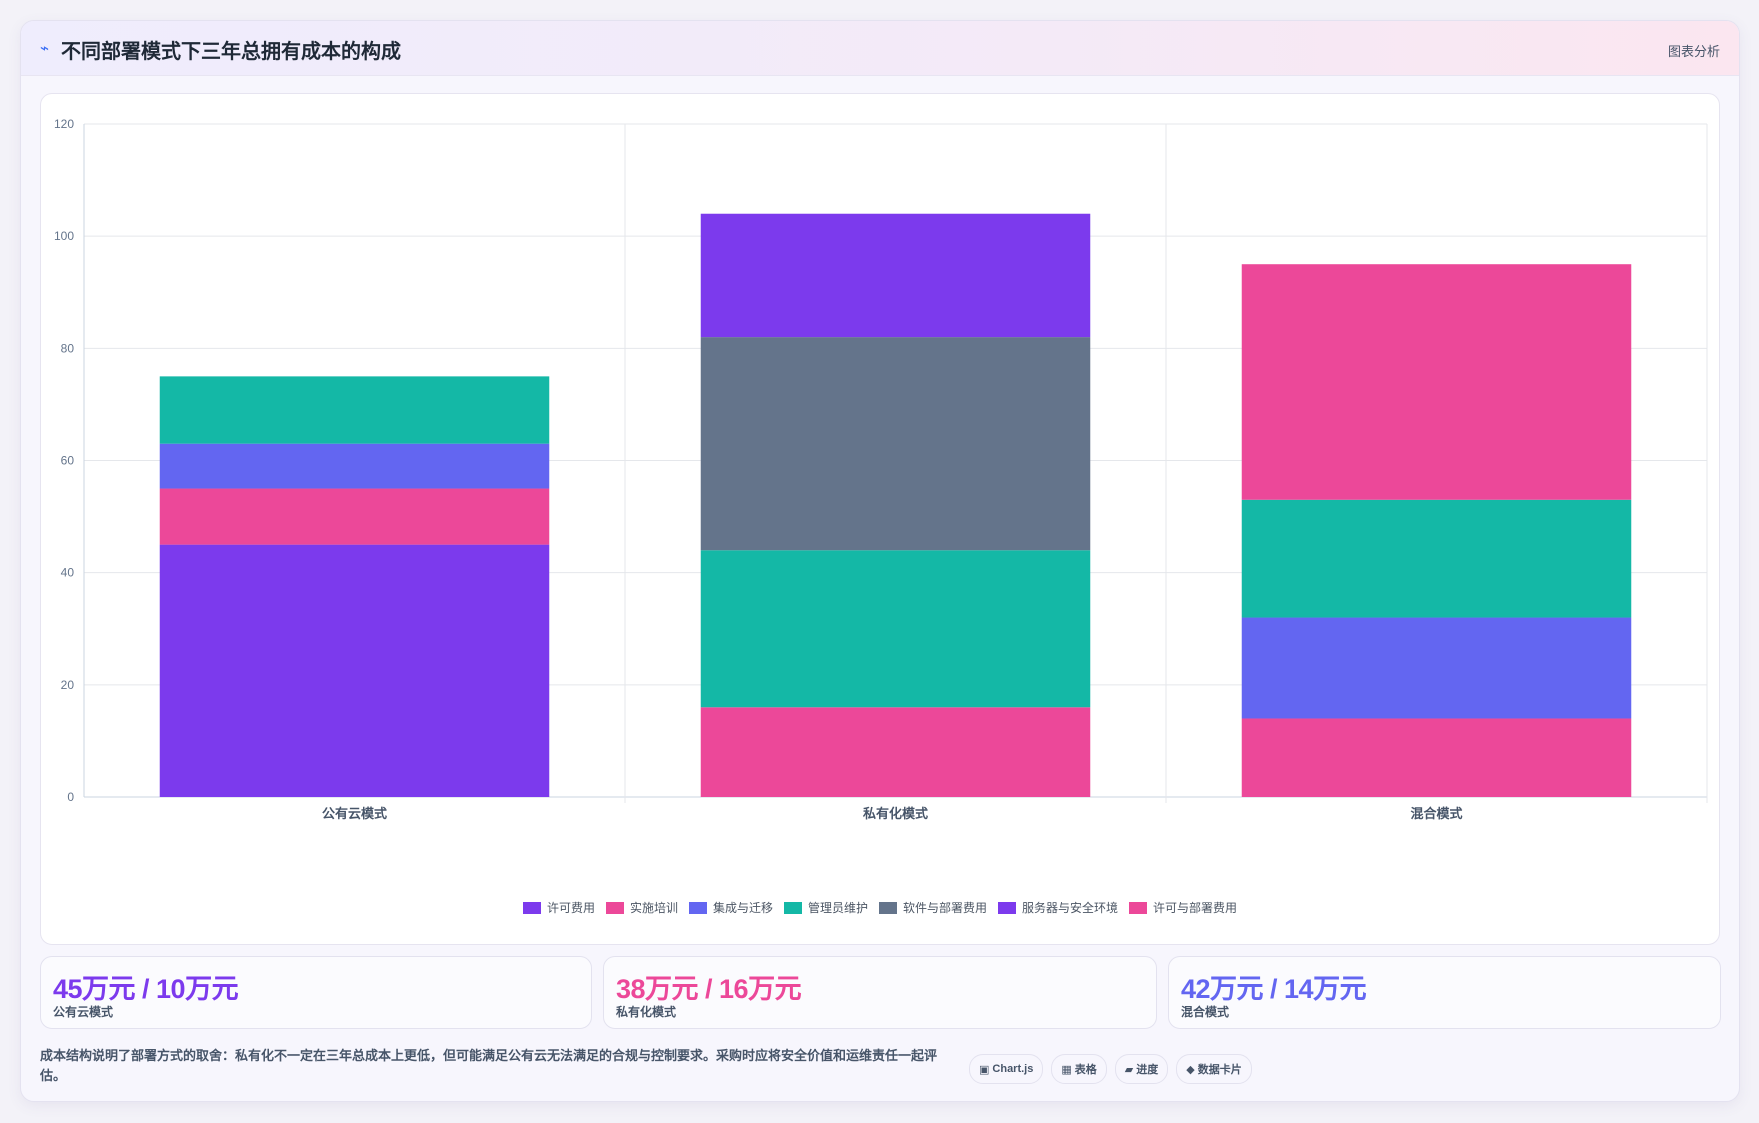 Image resolution: width=1759 pixels, height=1123 pixels. What do you see at coordinates (1070, 908) in the screenshot?
I see `legend-label: 服务器与安全环境` at bounding box center [1070, 908].